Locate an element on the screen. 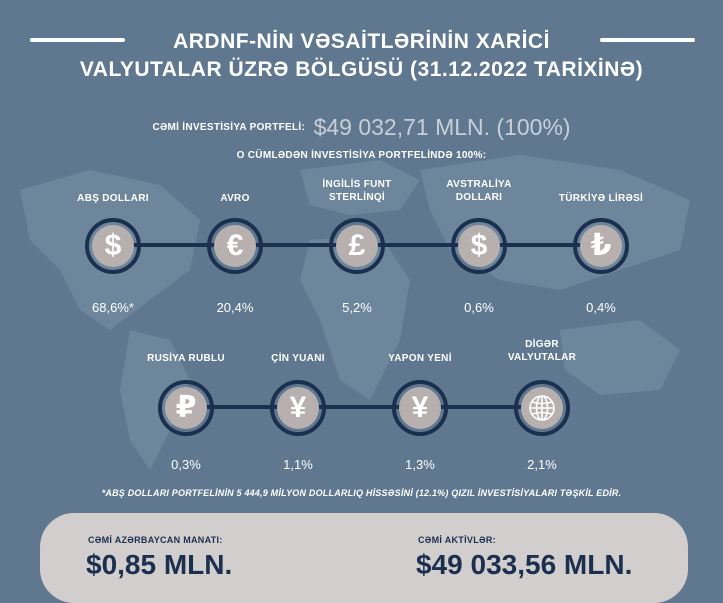 This screenshot has height=603, width=723. eur-circle: € is located at coordinates (235, 246).